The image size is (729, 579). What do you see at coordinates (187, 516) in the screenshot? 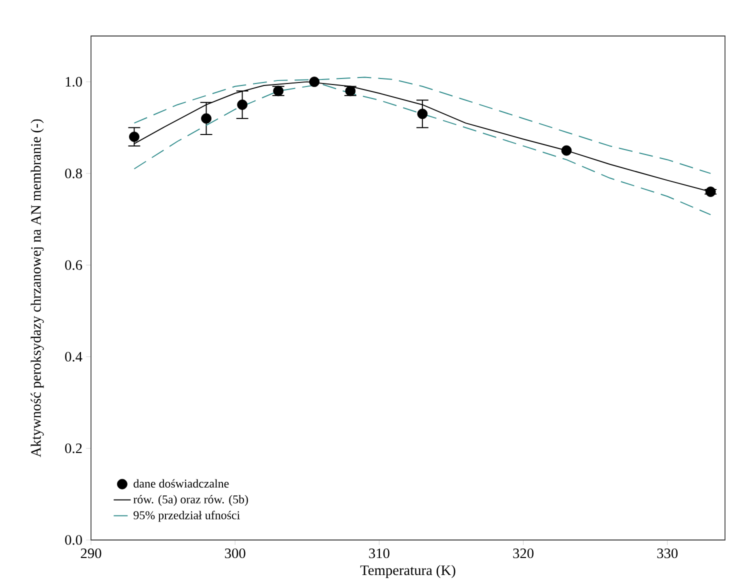
I see `legend-label: 95% przedział ufności` at bounding box center [187, 516].